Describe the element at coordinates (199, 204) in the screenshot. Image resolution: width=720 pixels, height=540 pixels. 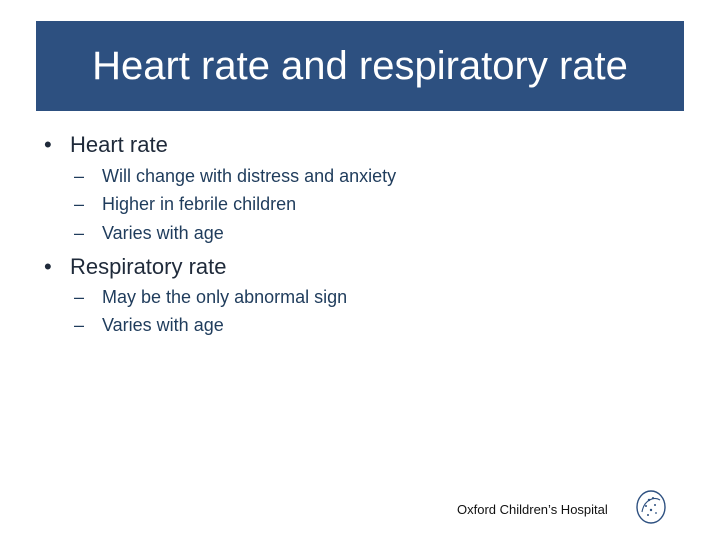
I see `sub-bullet-label: Higher in febrile children` at that location.